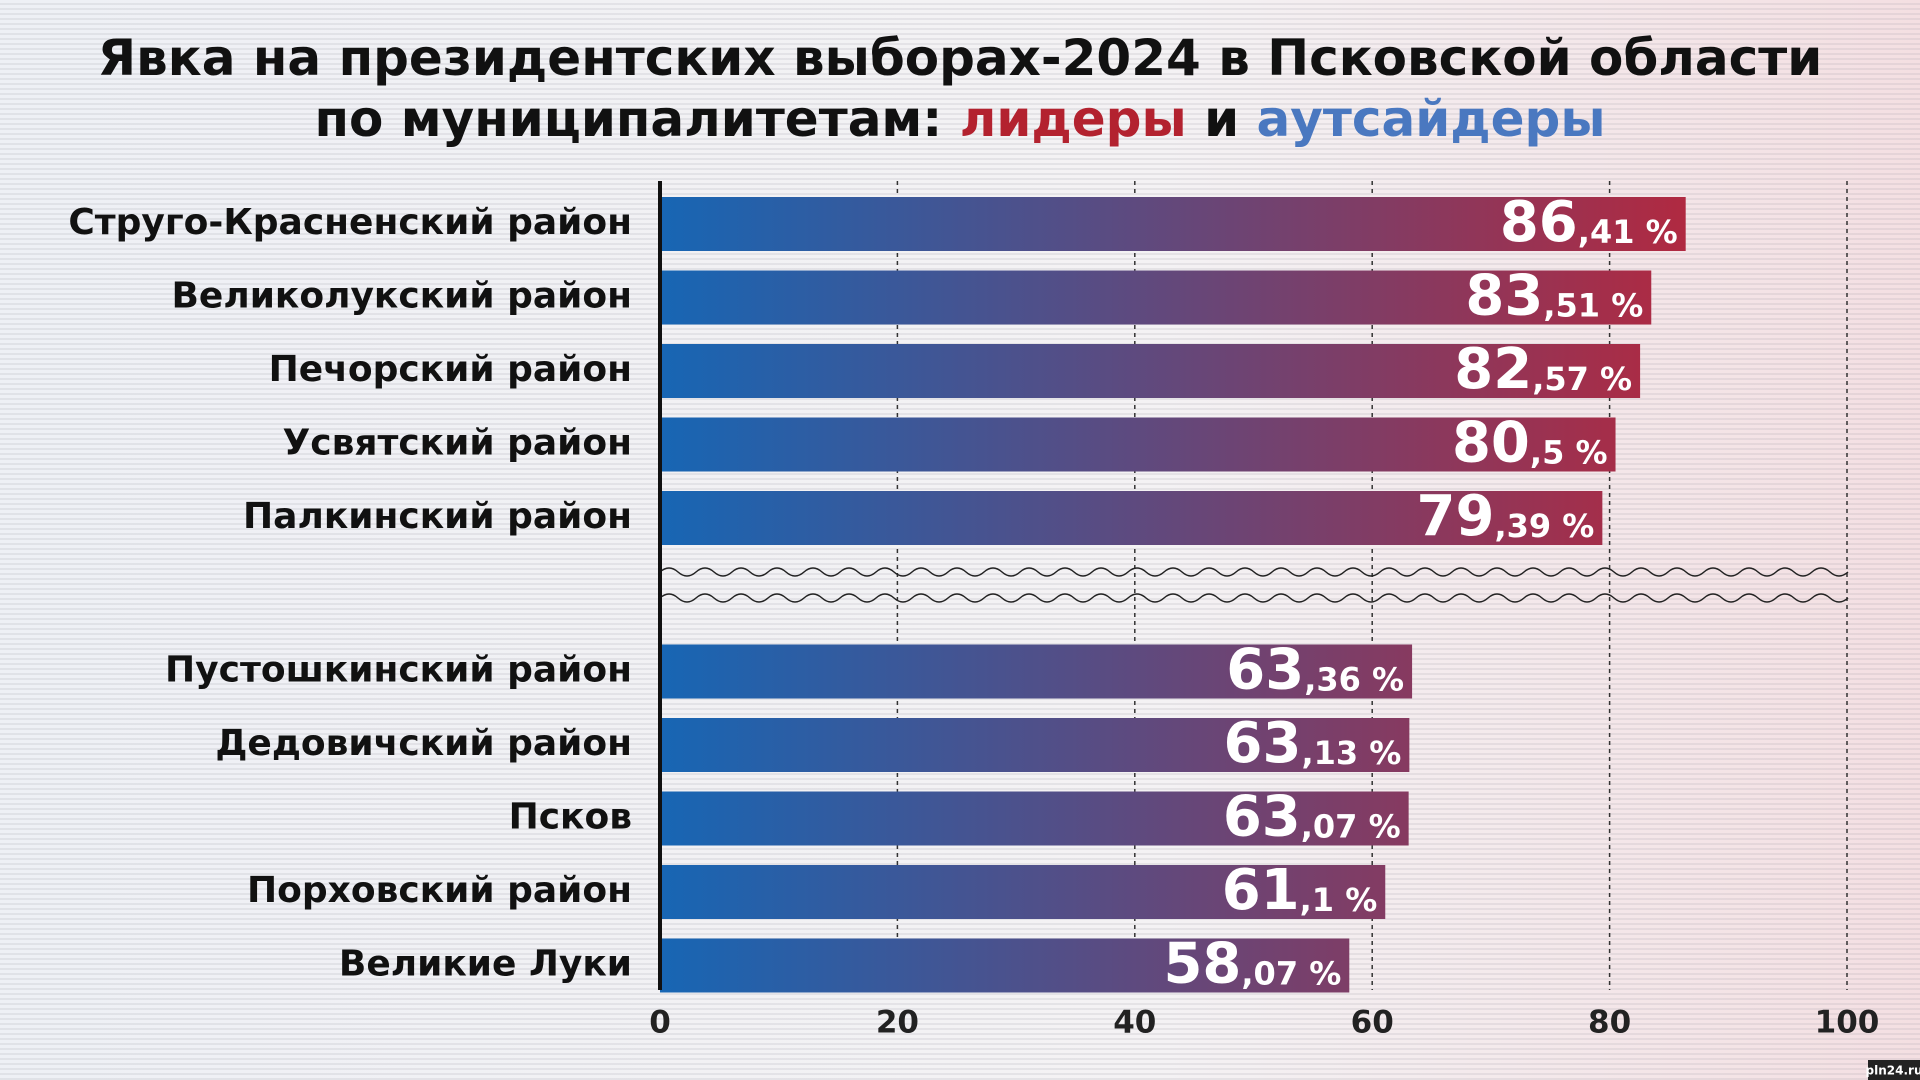 The height and width of the screenshot is (1080, 1920). What do you see at coordinates (439, 890) in the screenshot?
I see `category-label: Порховский район` at bounding box center [439, 890].